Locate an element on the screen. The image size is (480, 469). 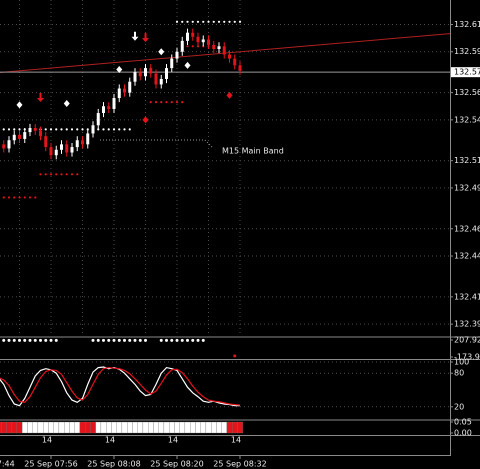
y-tick-label: 132.61 is located at coordinates (467, 24).